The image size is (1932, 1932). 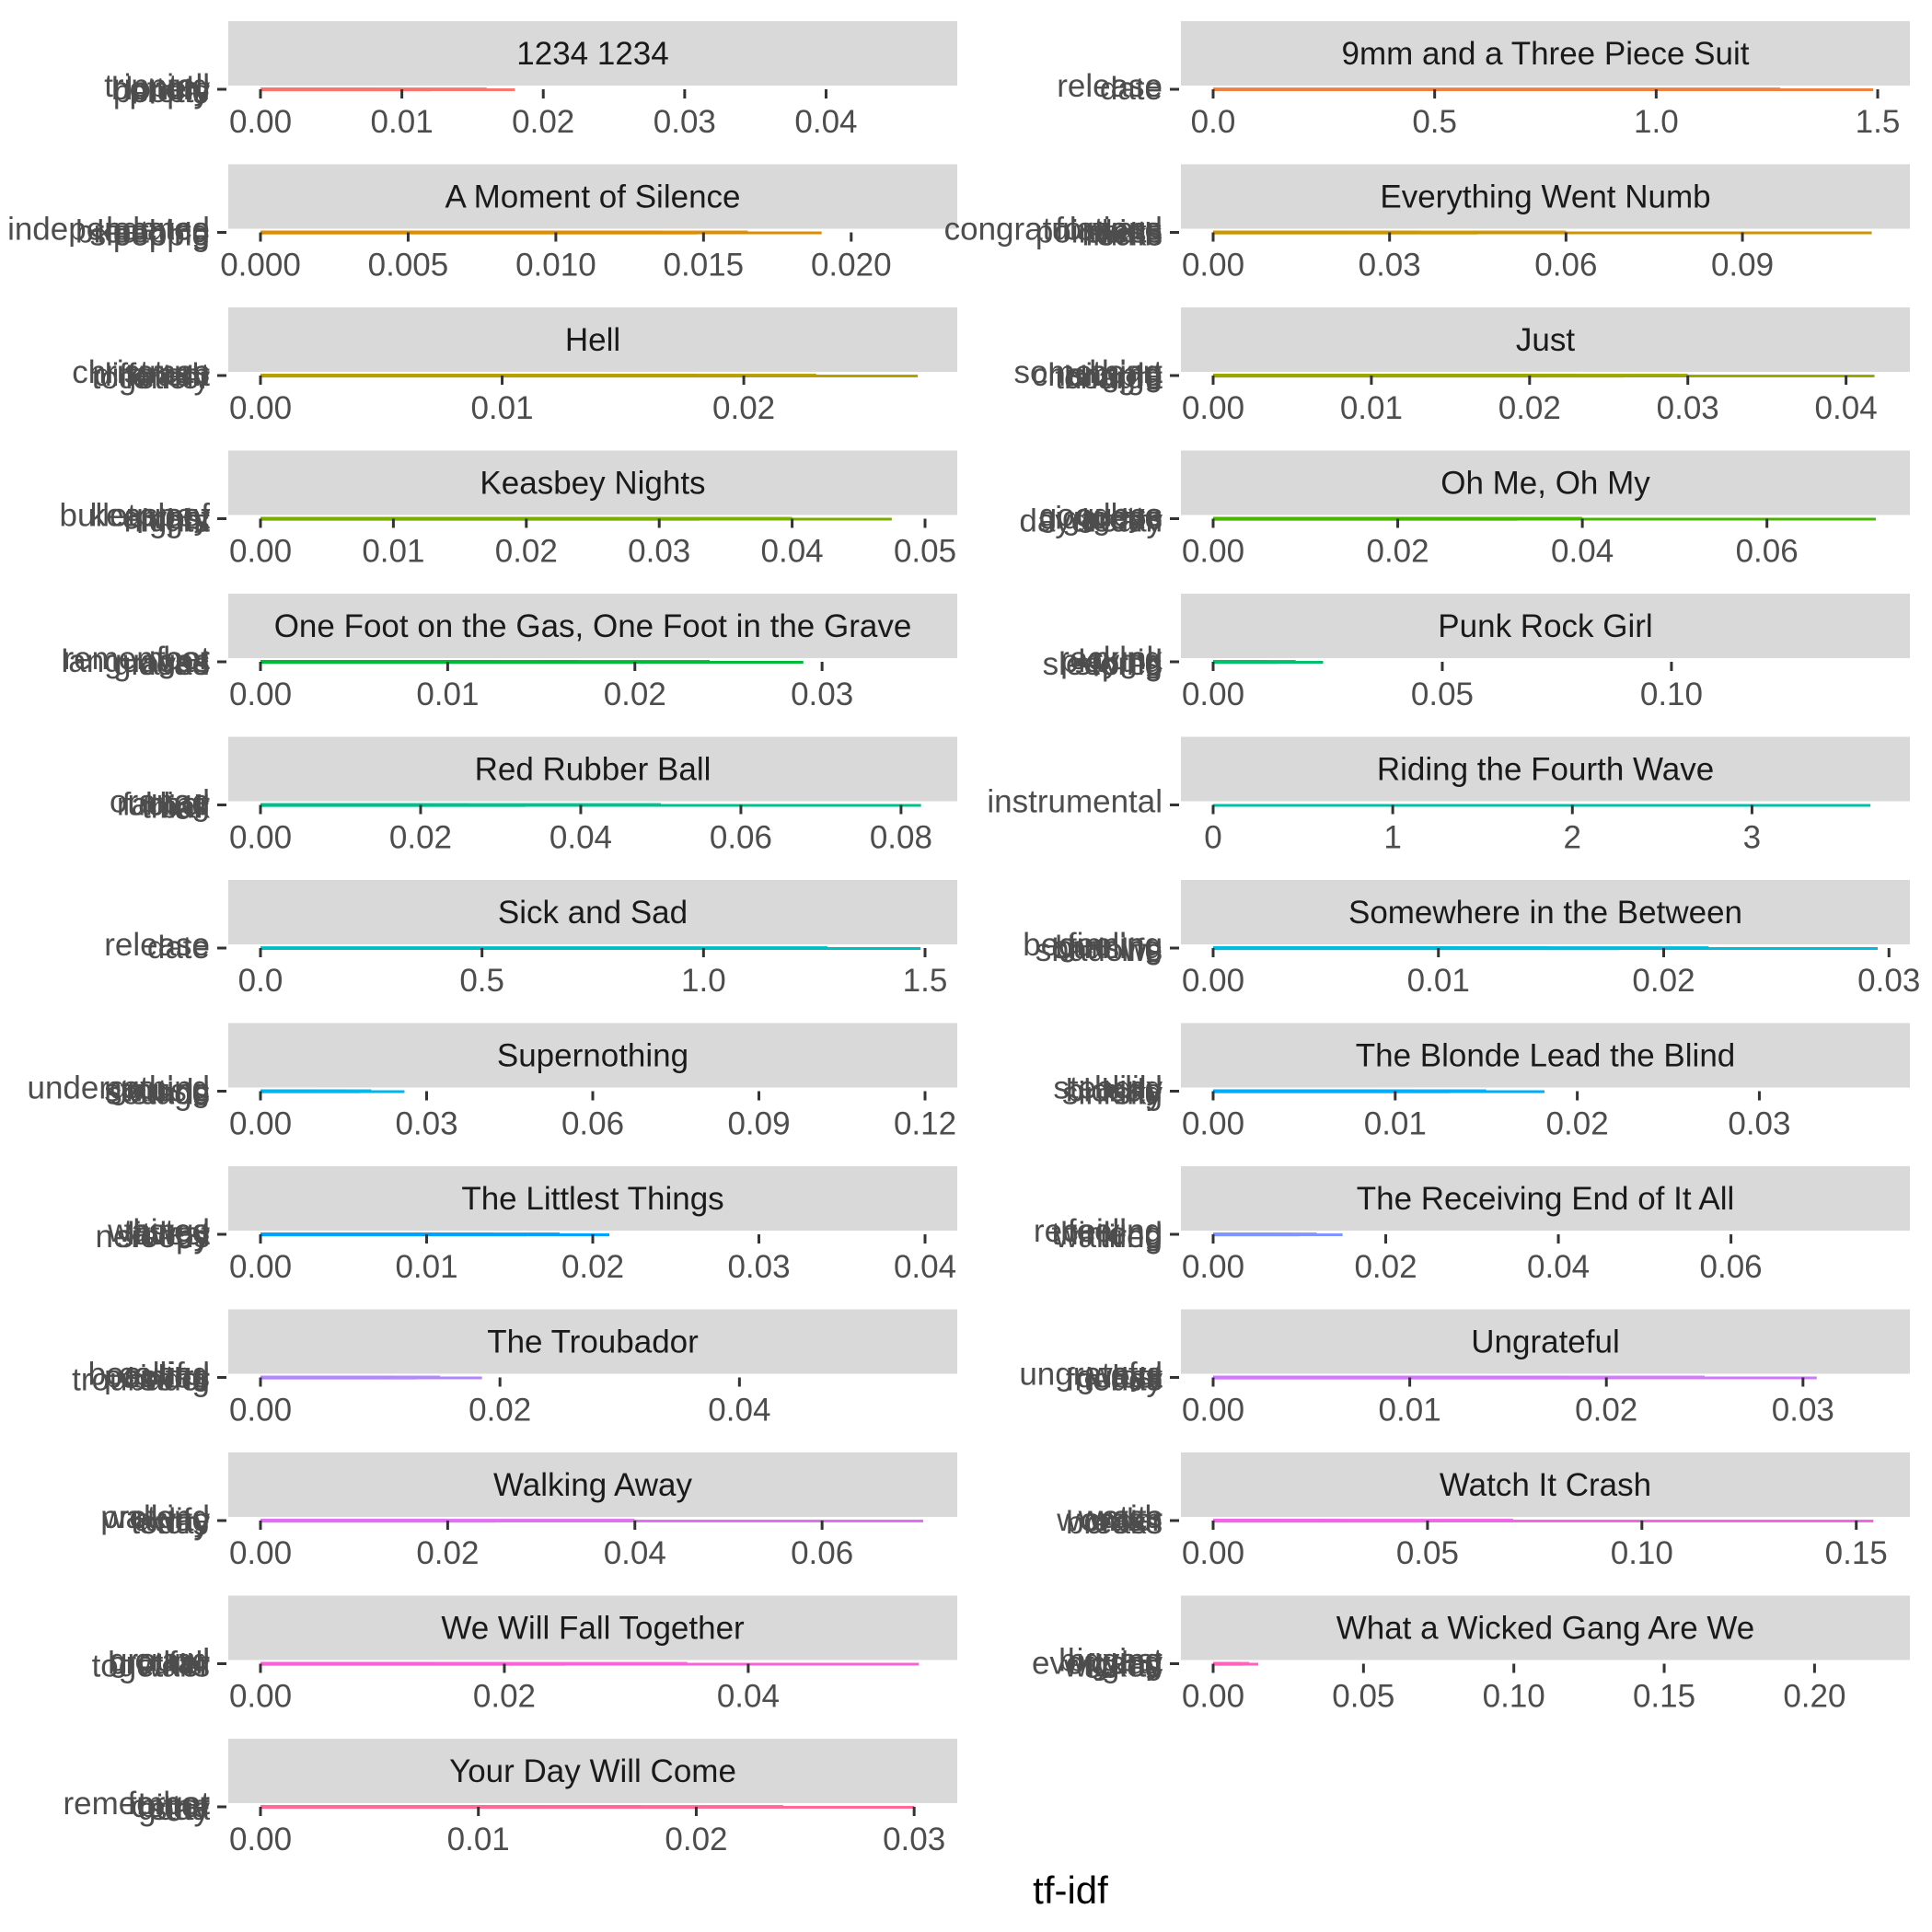 I want to click on word-label: fights, so click(x=1124, y=1667).